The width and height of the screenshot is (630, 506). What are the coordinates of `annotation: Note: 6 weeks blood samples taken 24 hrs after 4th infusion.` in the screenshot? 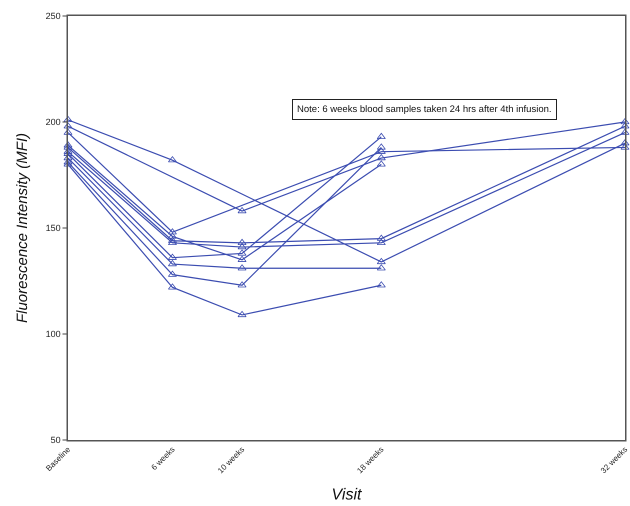 It's located at (424, 109).